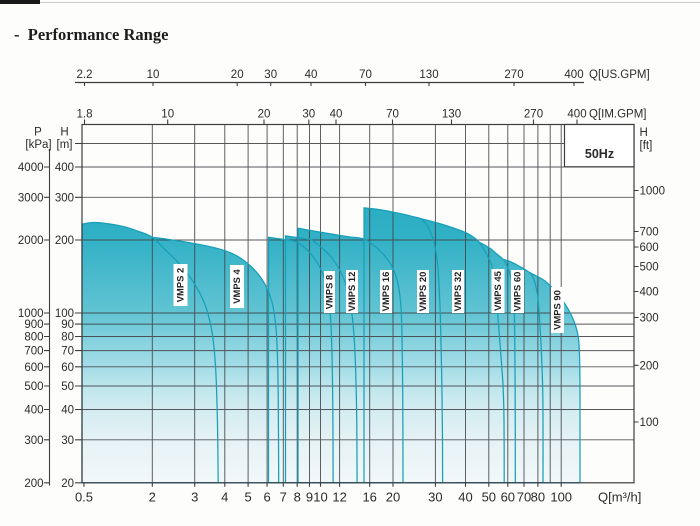 The width and height of the screenshot is (700, 526). What do you see at coordinates (67, 325) in the screenshot?
I see `svg-text: 90` at bounding box center [67, 325].